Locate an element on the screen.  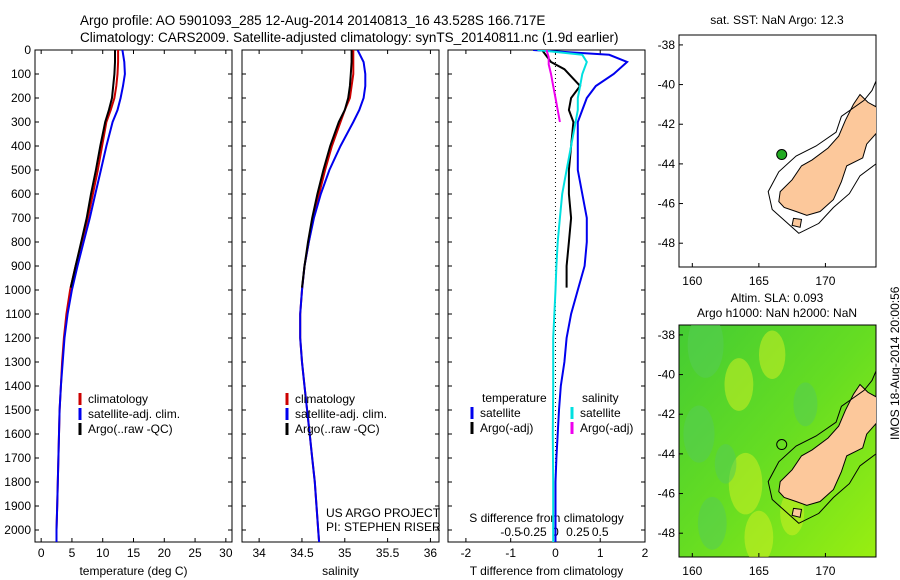
s-tick-label: -0.25 is located at coordinates (533, 532).